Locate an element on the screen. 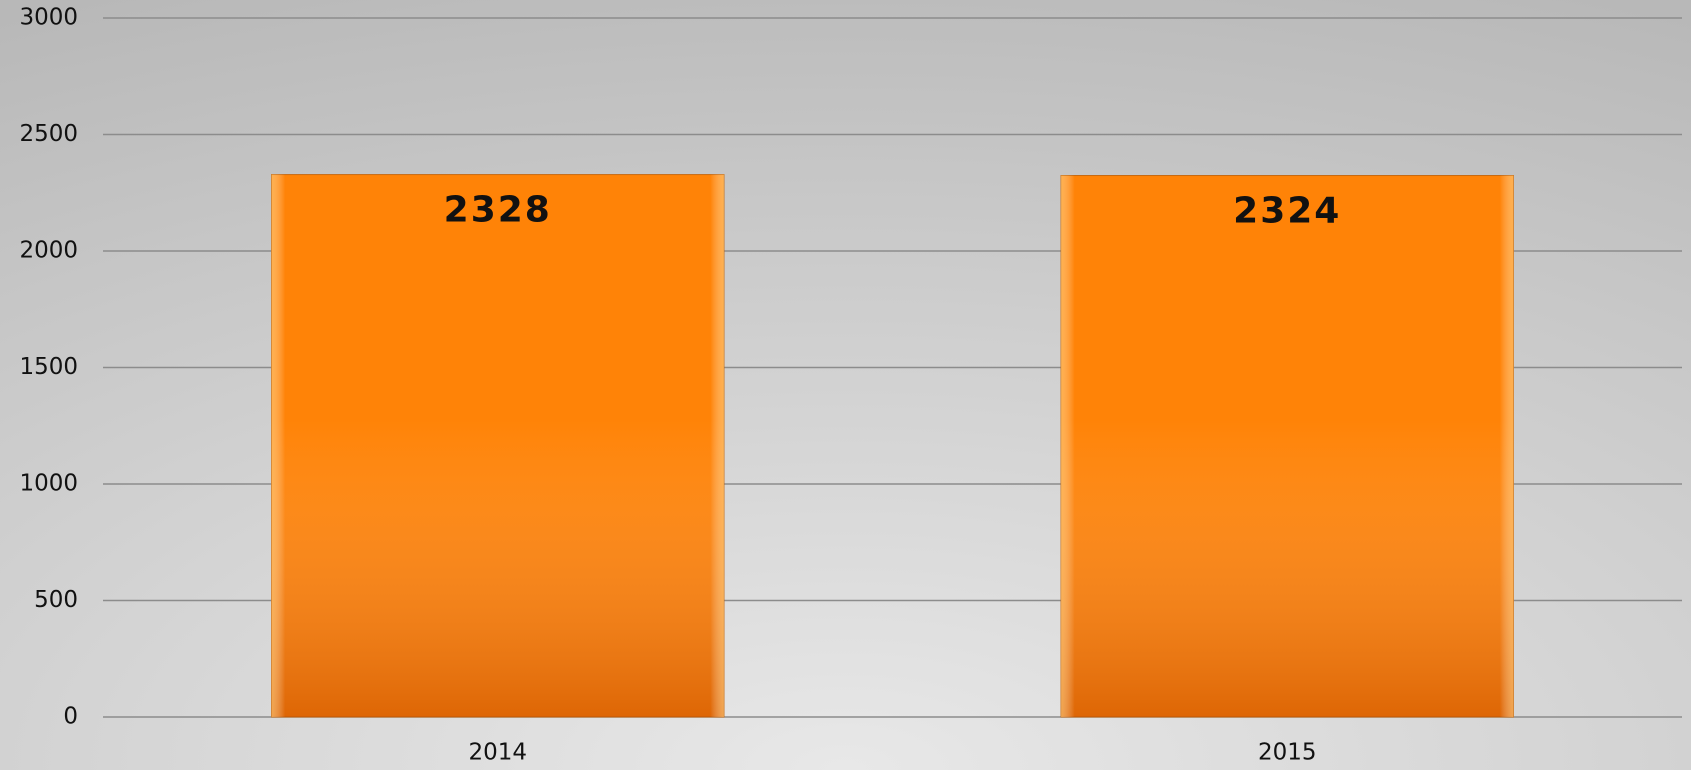 This screenshot has width=1691, height=770. y-tick-label: 1500 is located at coordinates (48, 367).